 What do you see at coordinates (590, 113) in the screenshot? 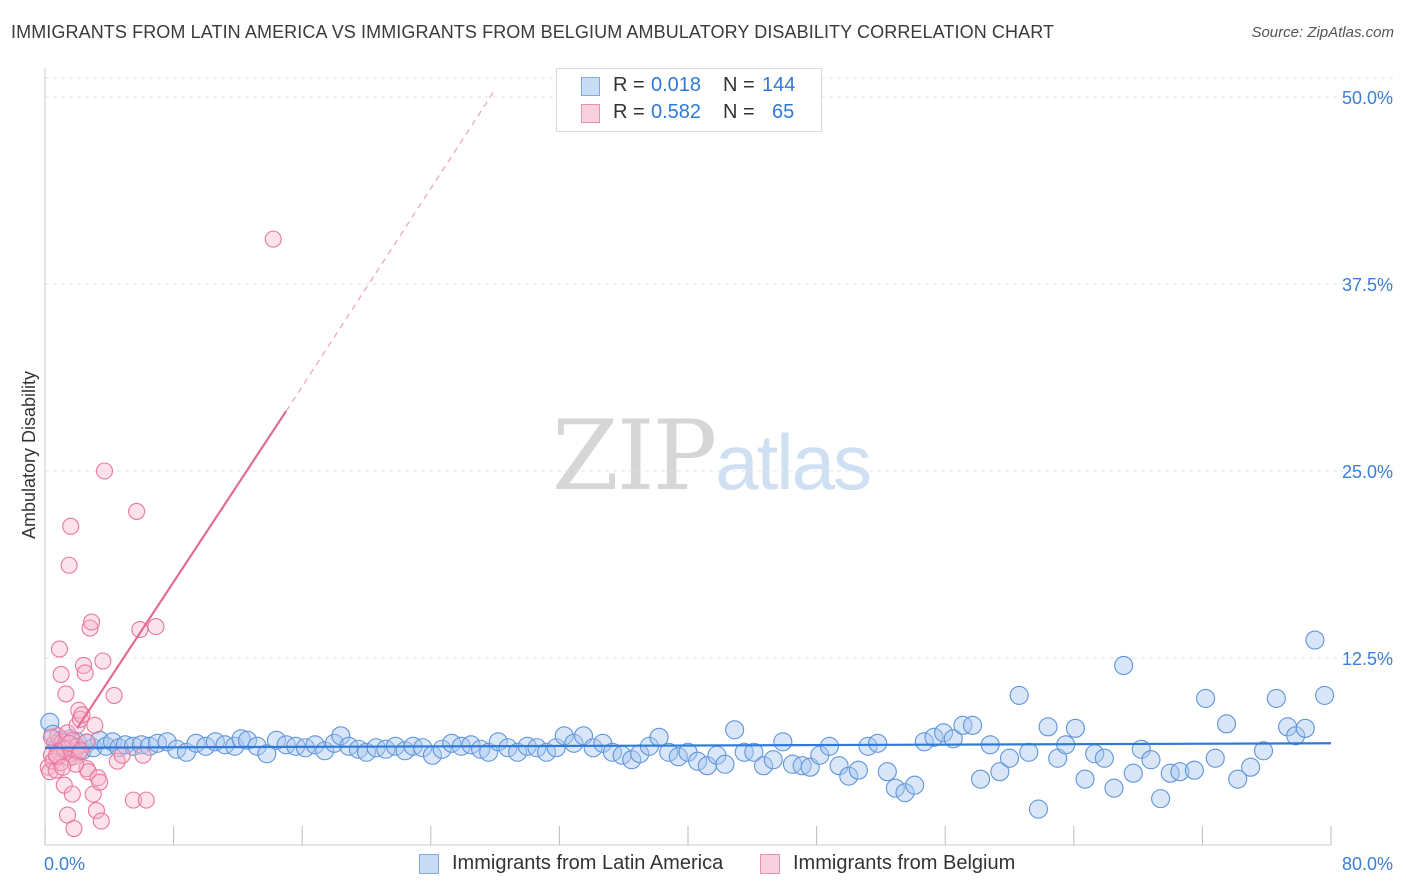
I see `legend-swatch-pink` at bounding box center [590, 113].